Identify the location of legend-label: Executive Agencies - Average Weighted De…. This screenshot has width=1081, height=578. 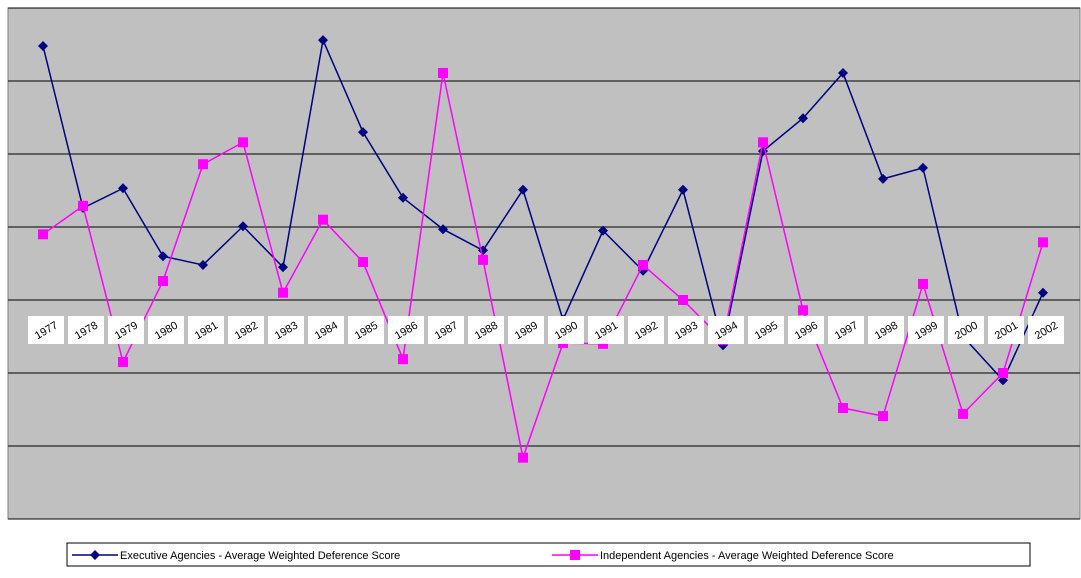
(260, 556).